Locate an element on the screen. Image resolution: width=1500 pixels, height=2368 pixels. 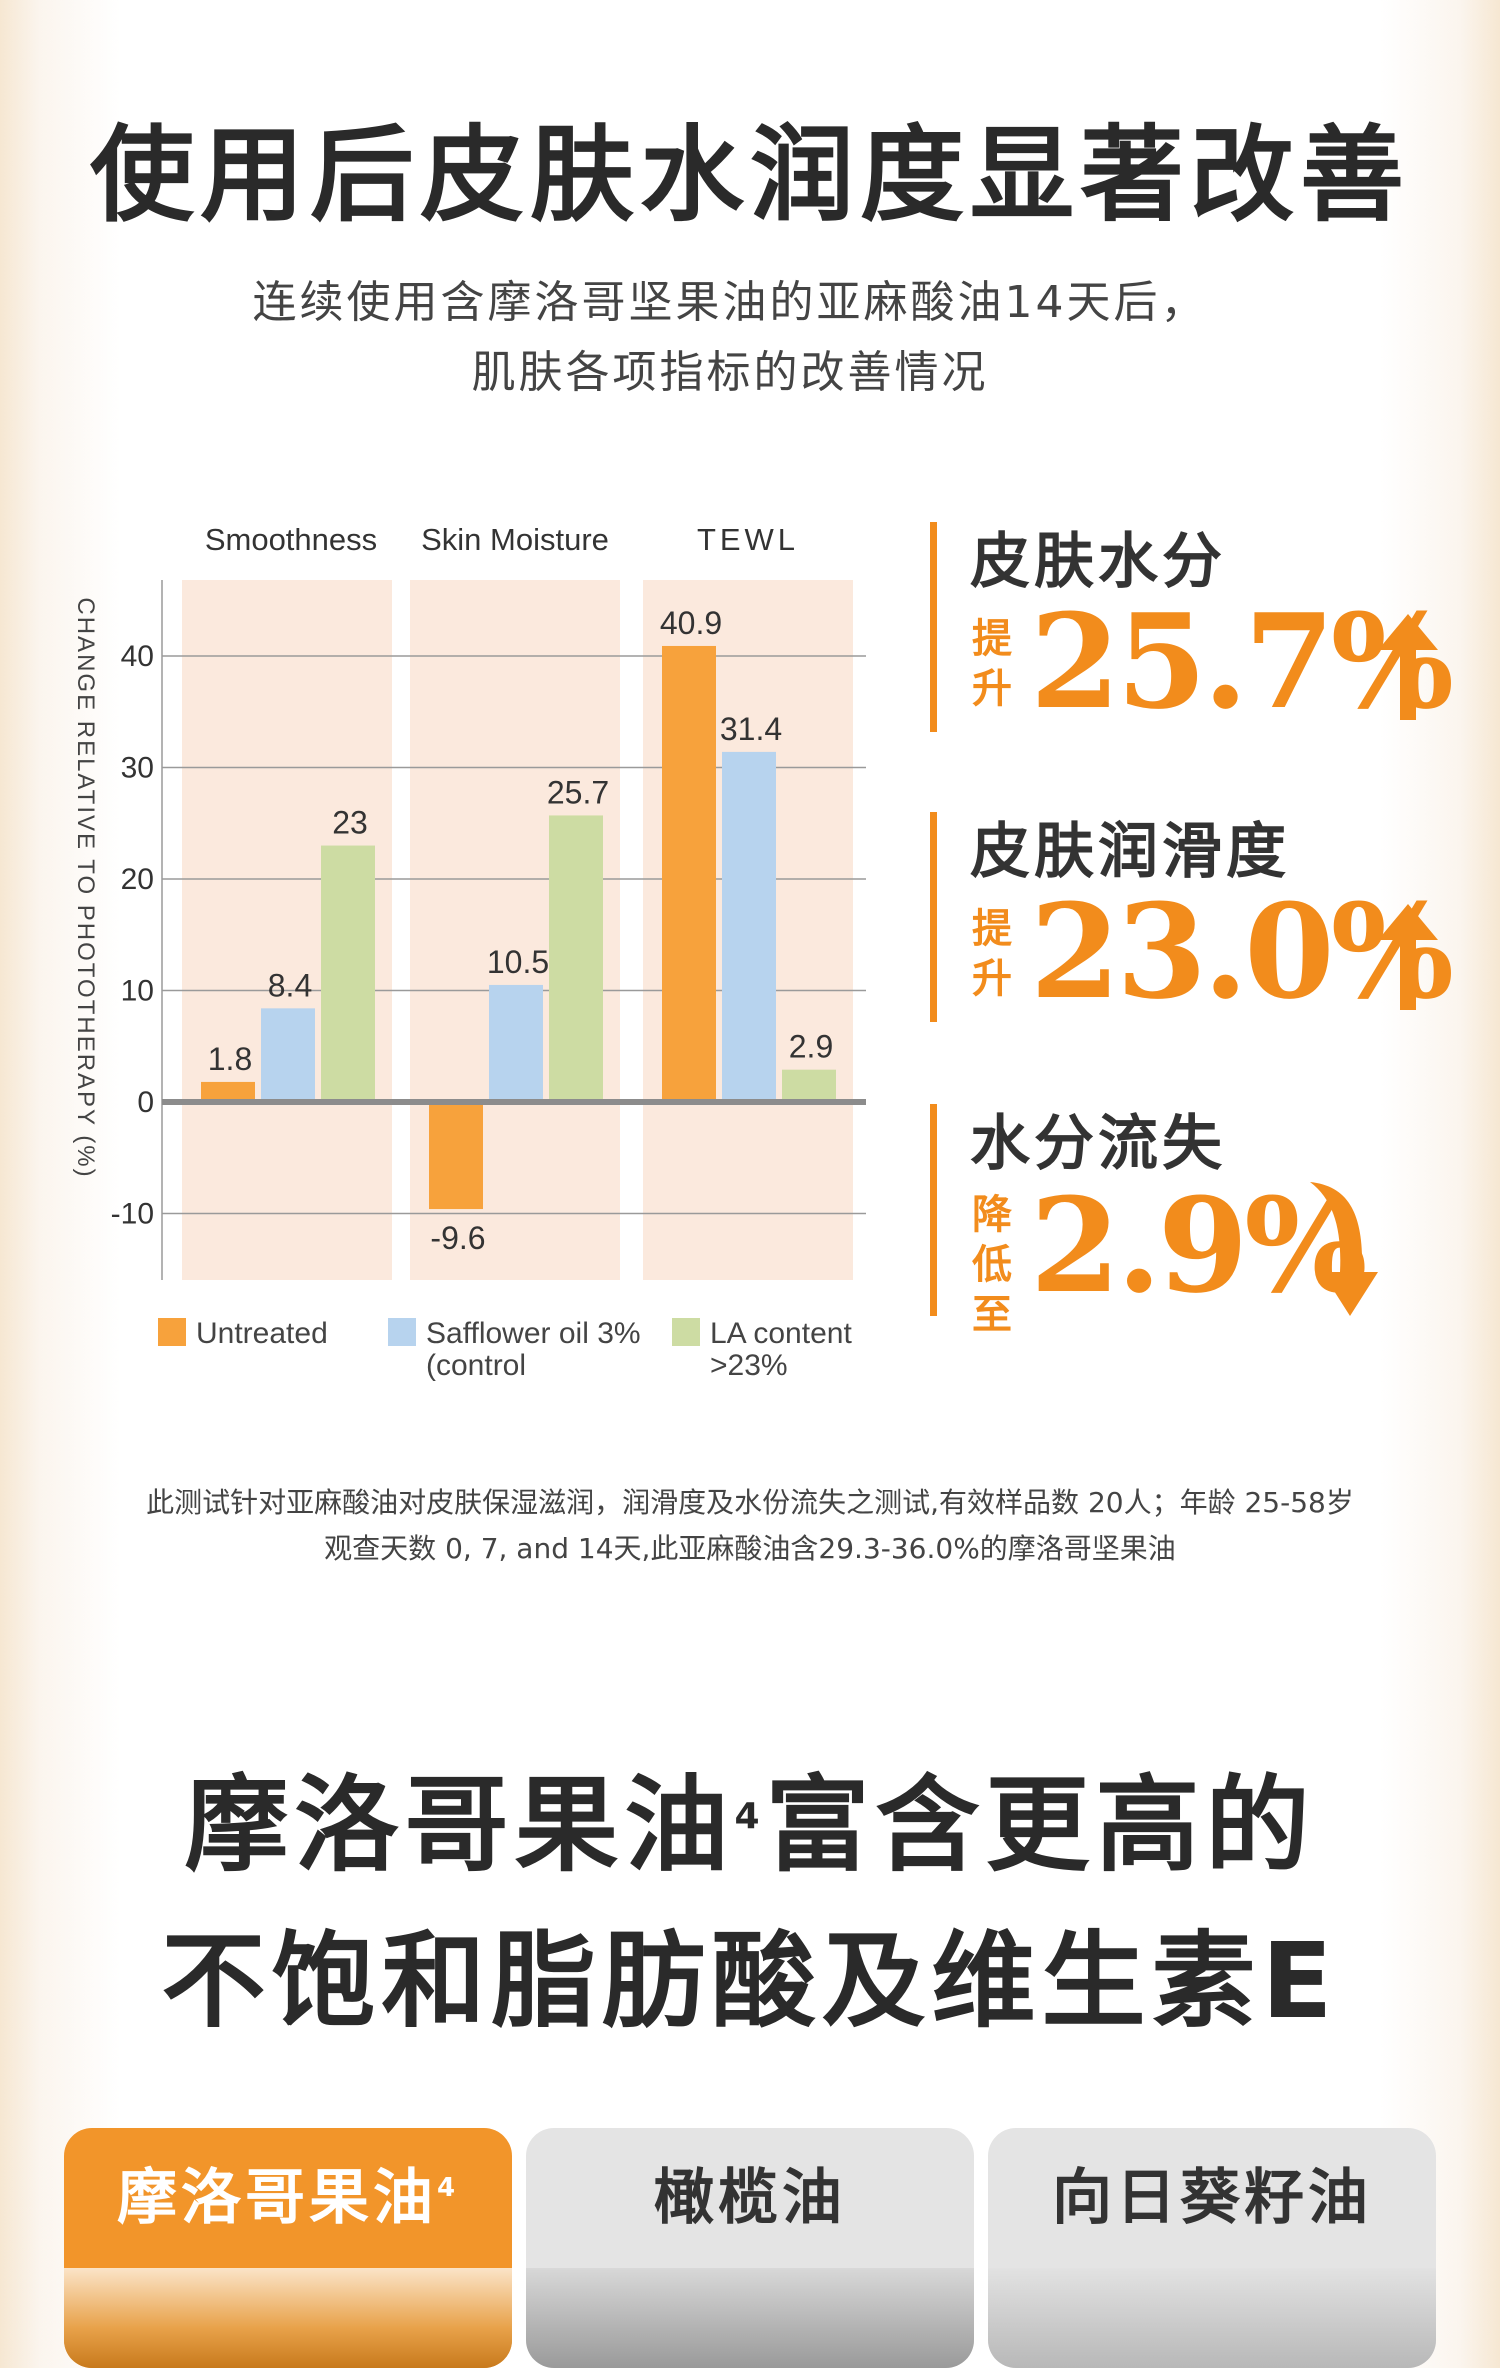
card-label-text: 向日葵籽油 is located at coordinates (1212, 2198).